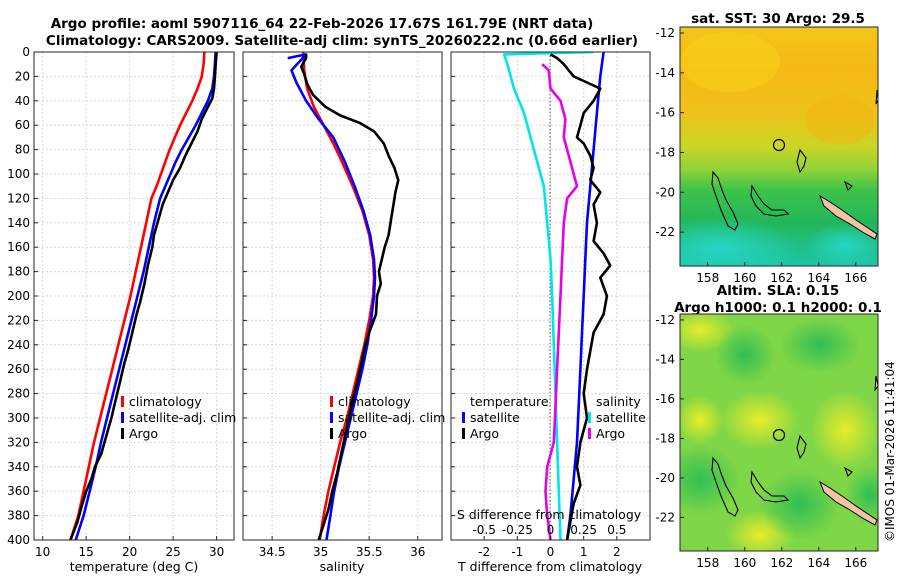 The width and height of the screenshot is (900, 580). What do you see at coordinates (369, 552) in the screenshot?
I see `x-tick-label: 35.5` at bounding box center [369, 552].